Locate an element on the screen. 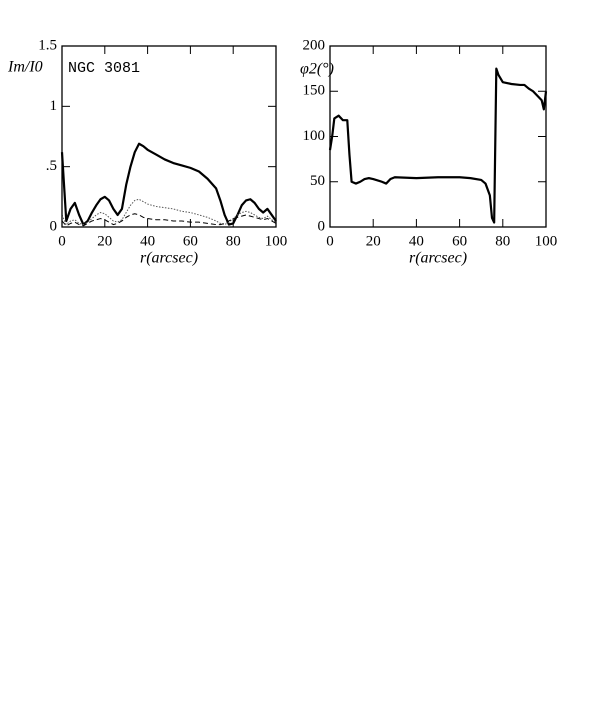 The image size is (598, 720). y-axis-label: φ2(°) is located at coordinates (317, 69).